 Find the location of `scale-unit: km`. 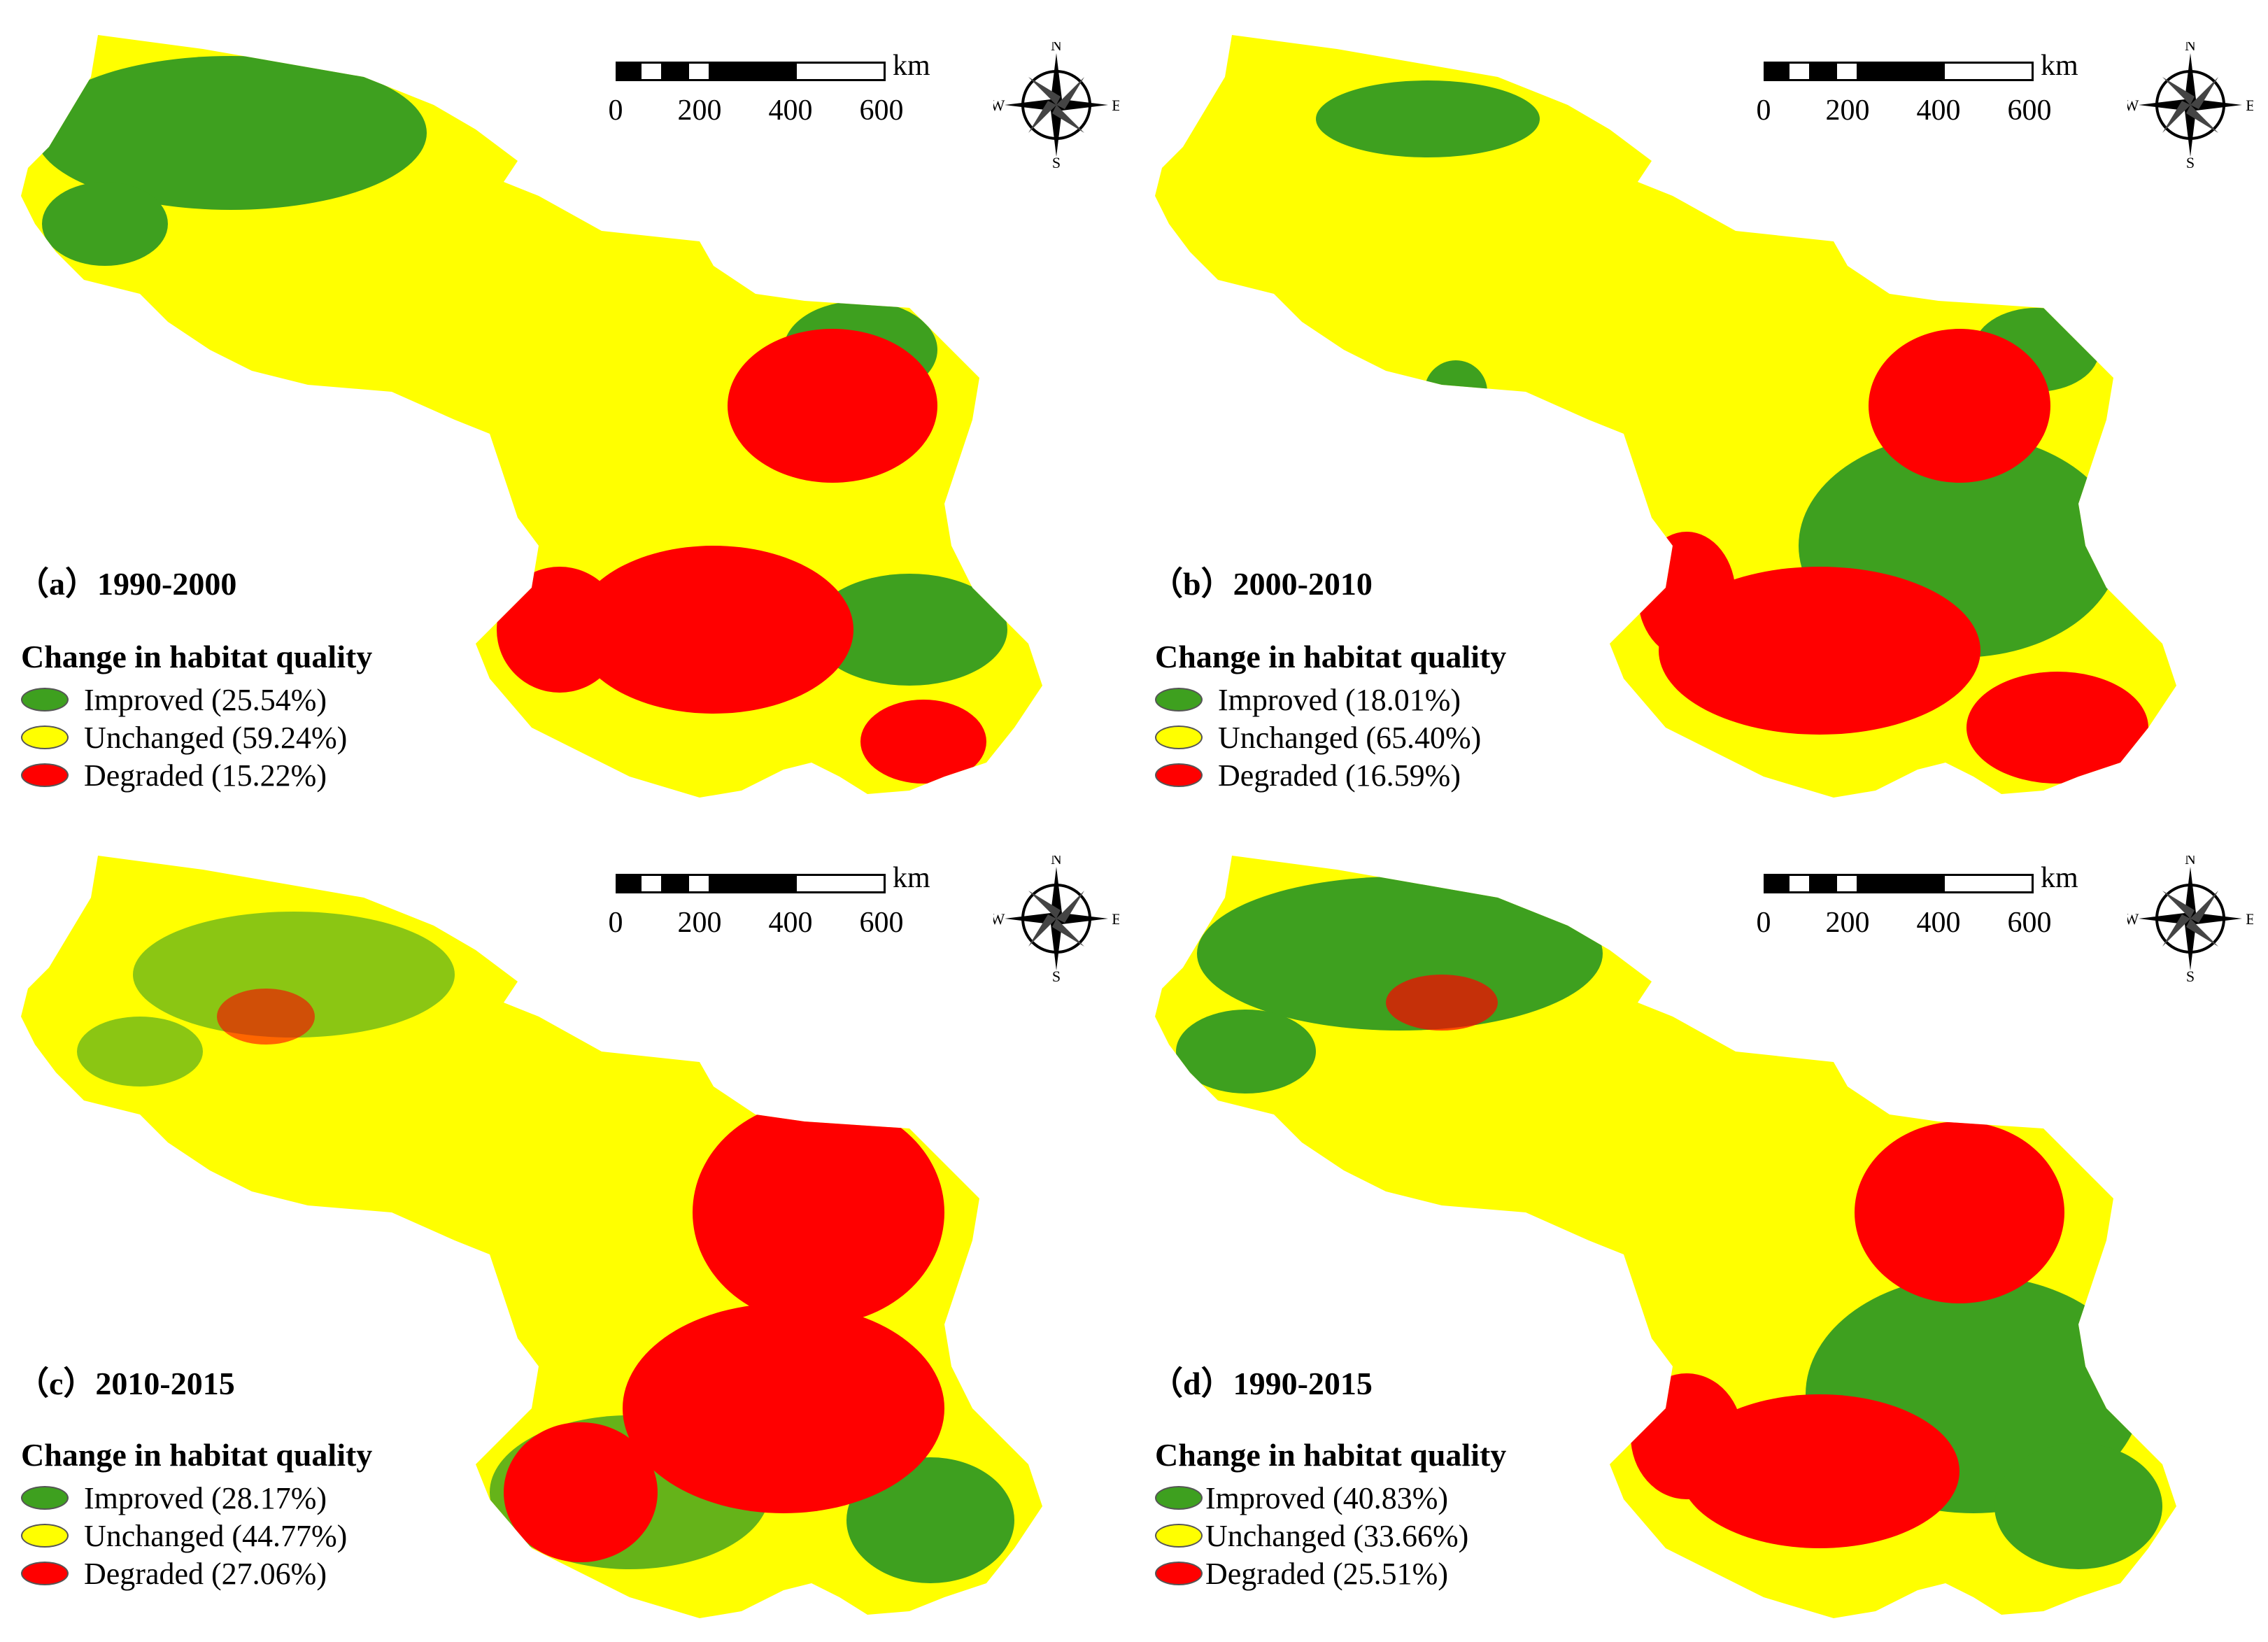

scale-unit: km is located at coordinates (911, 66).